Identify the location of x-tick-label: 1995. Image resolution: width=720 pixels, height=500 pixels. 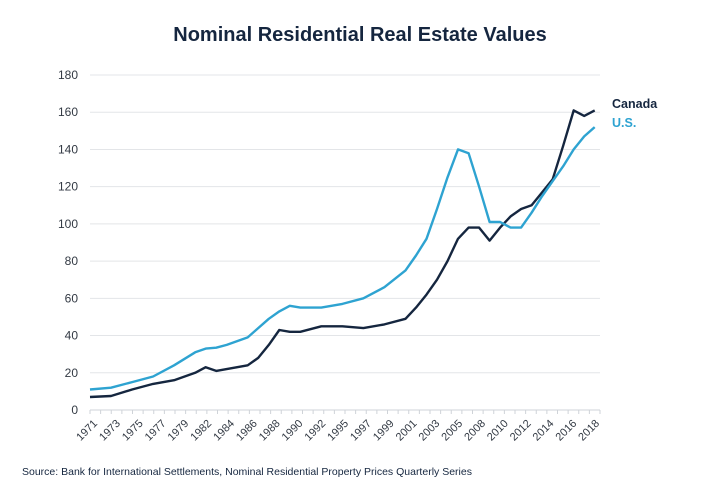
(338, 431).